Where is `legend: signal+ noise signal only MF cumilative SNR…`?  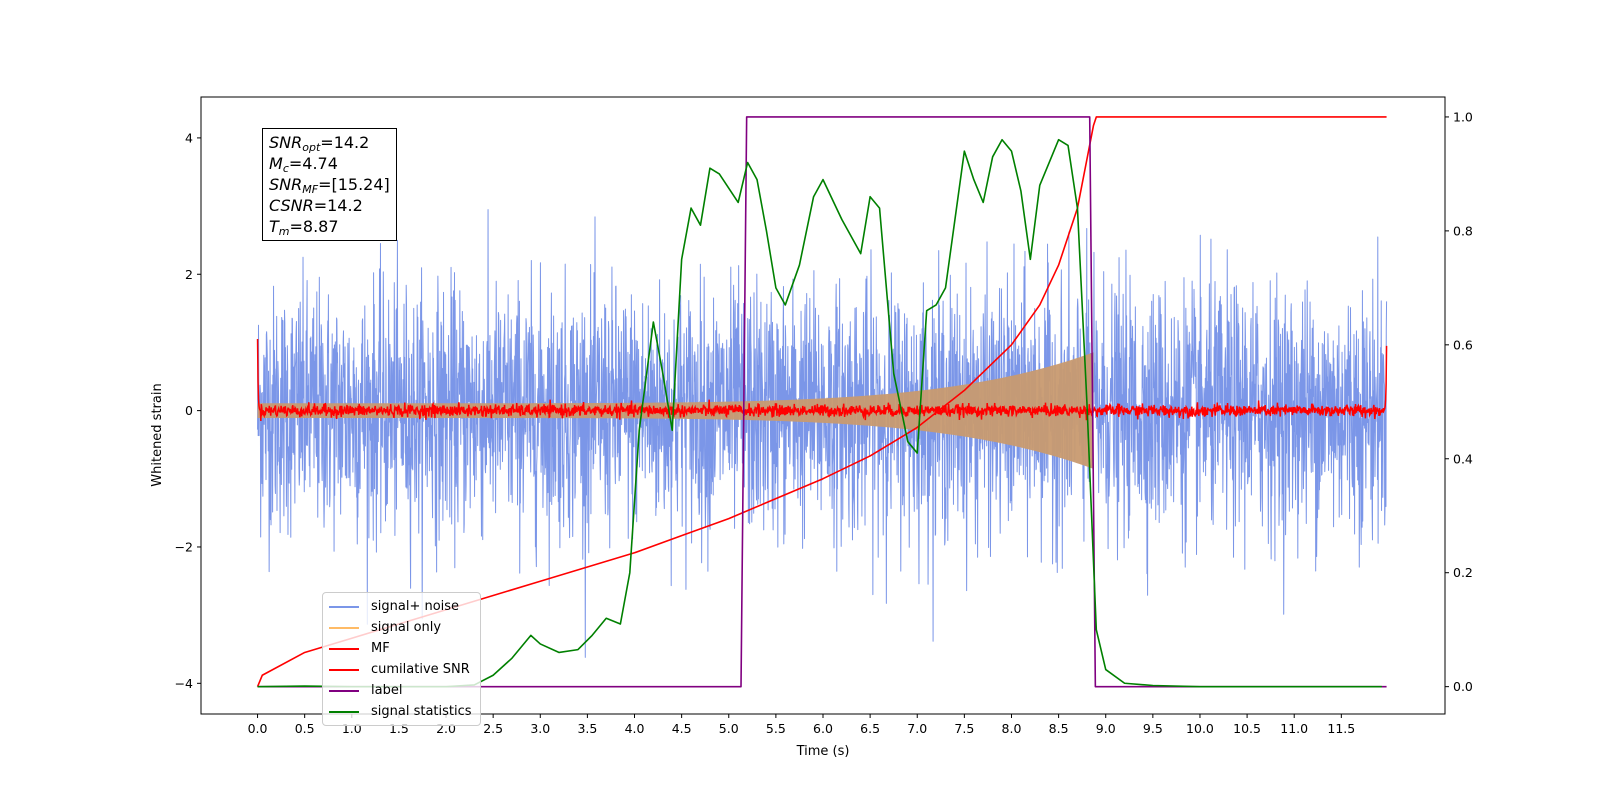
legend: signal+ noise signal only MF cumilative SNR… is located at coordinates (401, 659).